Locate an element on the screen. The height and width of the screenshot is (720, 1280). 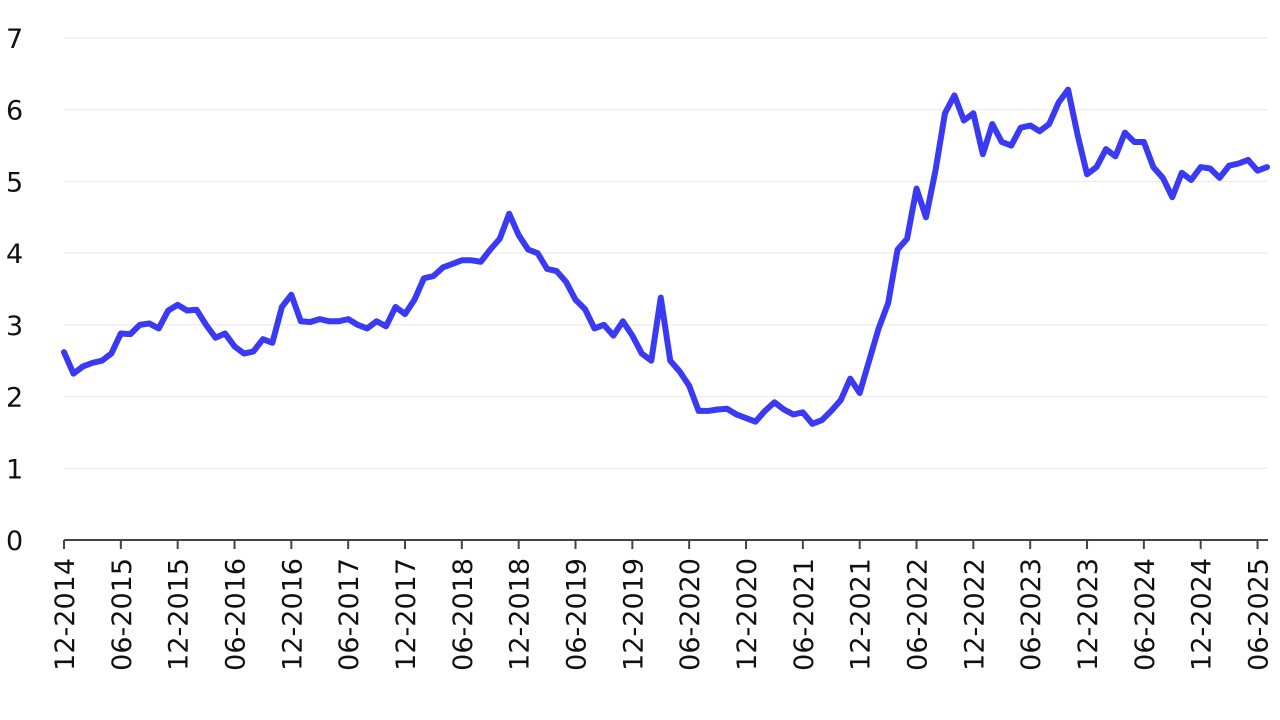
x-tick-label: 12-2019 is located at coordinates (633, 614).